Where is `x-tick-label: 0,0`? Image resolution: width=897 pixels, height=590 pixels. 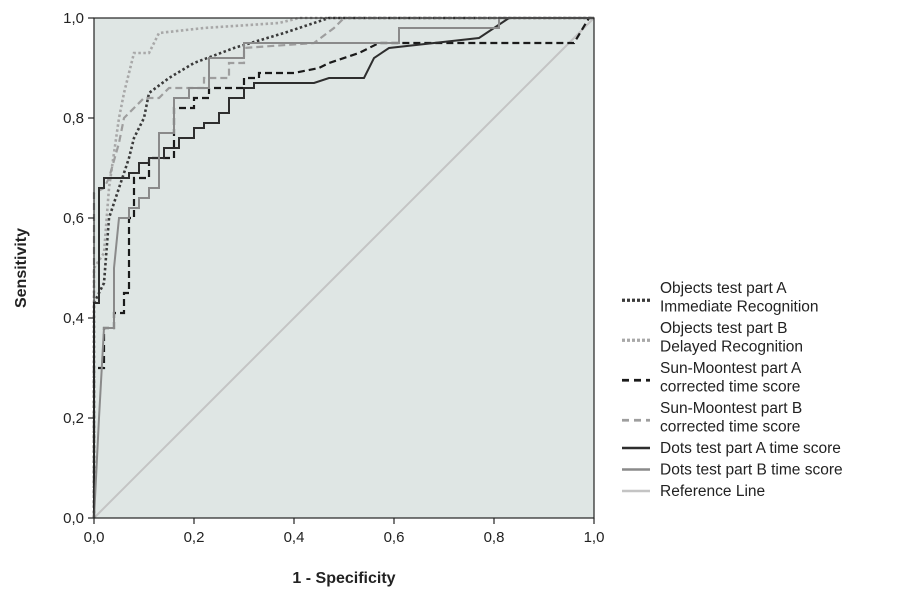 x-tick-label: 0,0 is located at coordinates (94, 537).